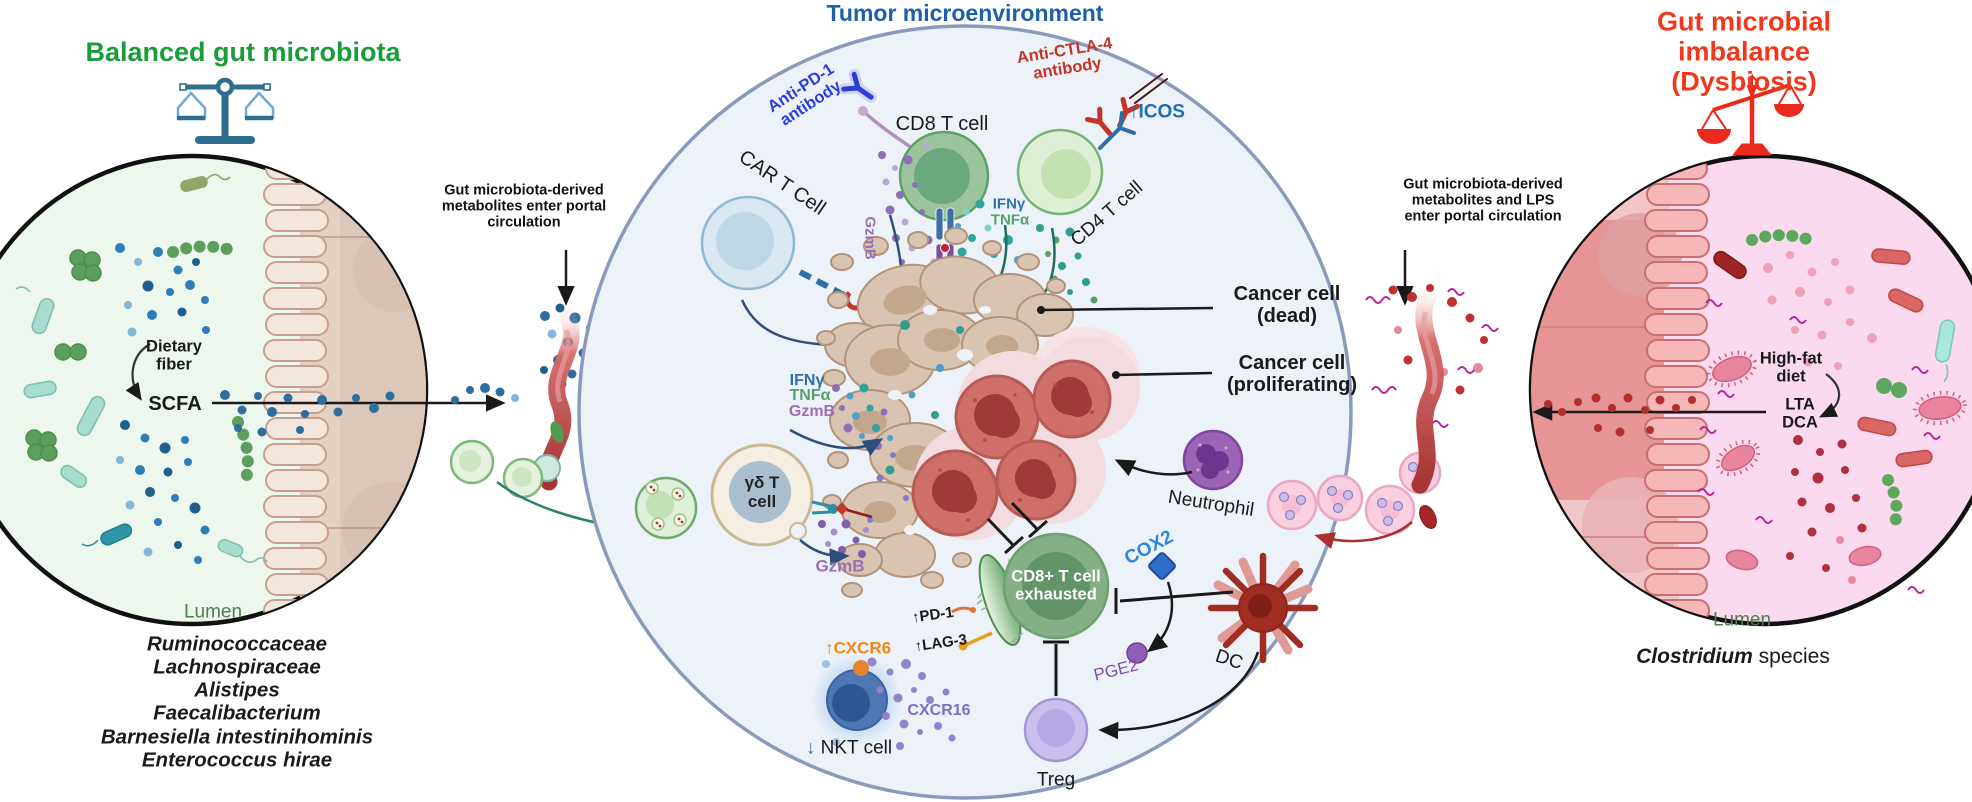 Image resolution: width=1972 pixels, height=802 pixels. Describe the element at coordinates (1017, 528) in the screenshot. I see `tumor-inhibition-bars` at that location.